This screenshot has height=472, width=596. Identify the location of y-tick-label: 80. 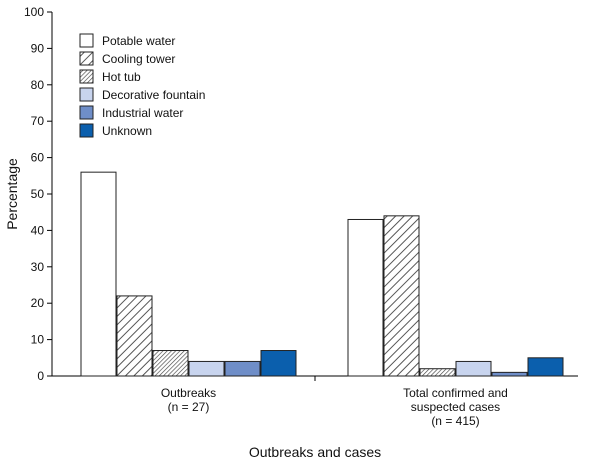
(38, 85).